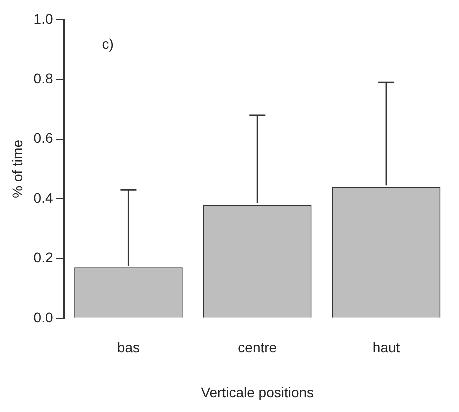 The image size is (459, 412). What do you see at coordinates (257, 392) in the screenshot?
I see `x-axis-title: Verticale positions` at bounding box center [257, 392].